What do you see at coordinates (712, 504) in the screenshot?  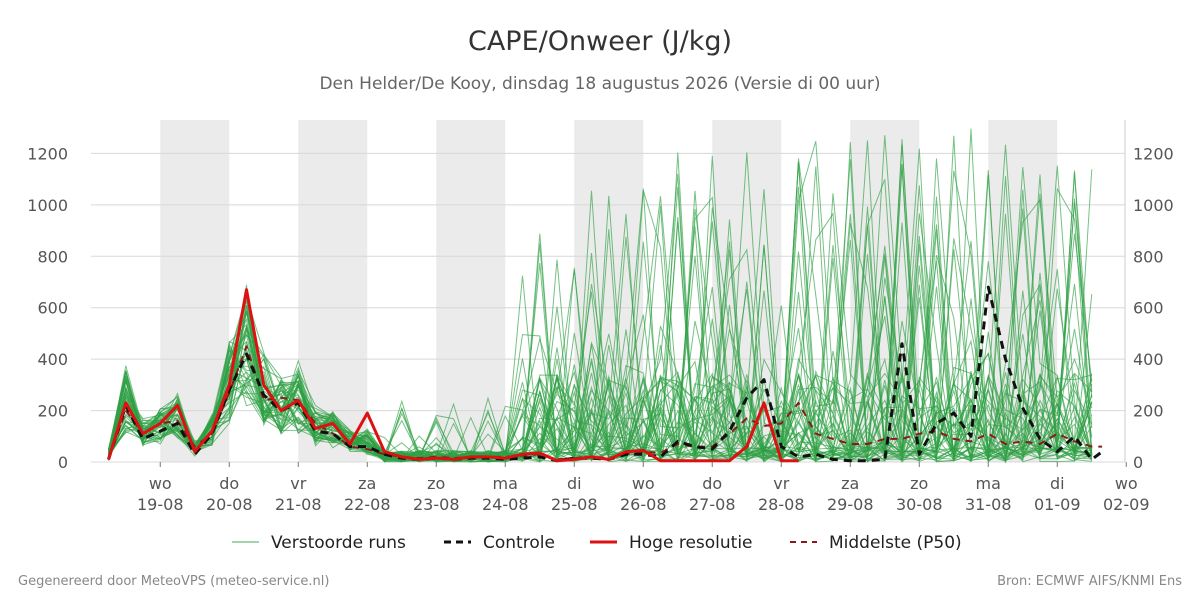 I see `x-tick-date: 27-08` at bounding box center [712, 504].